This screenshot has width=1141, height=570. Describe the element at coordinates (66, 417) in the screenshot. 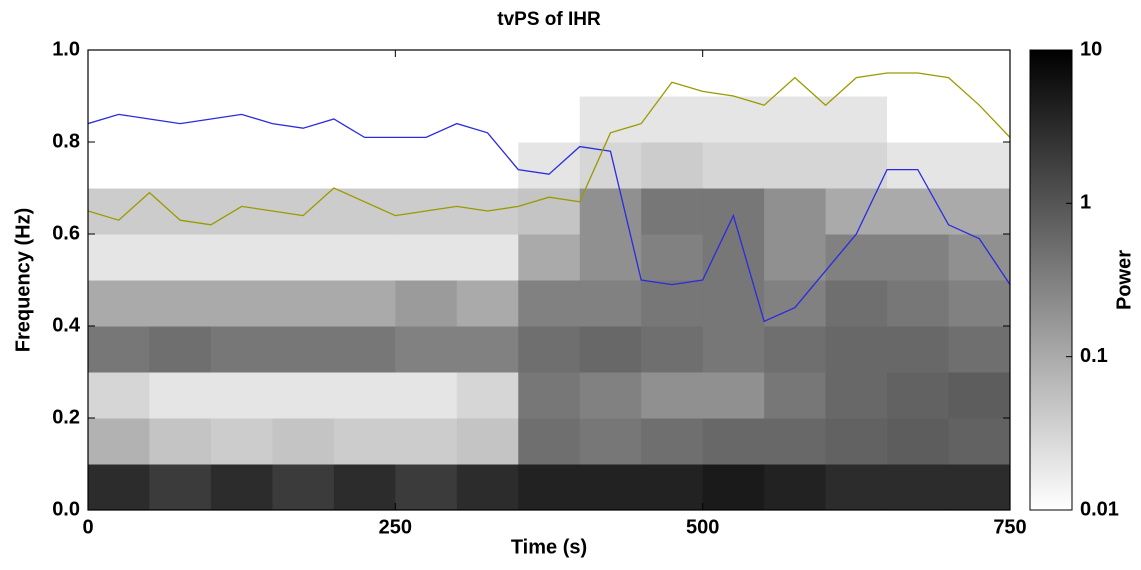

I see `y-tick-label: 0.2` at that location.